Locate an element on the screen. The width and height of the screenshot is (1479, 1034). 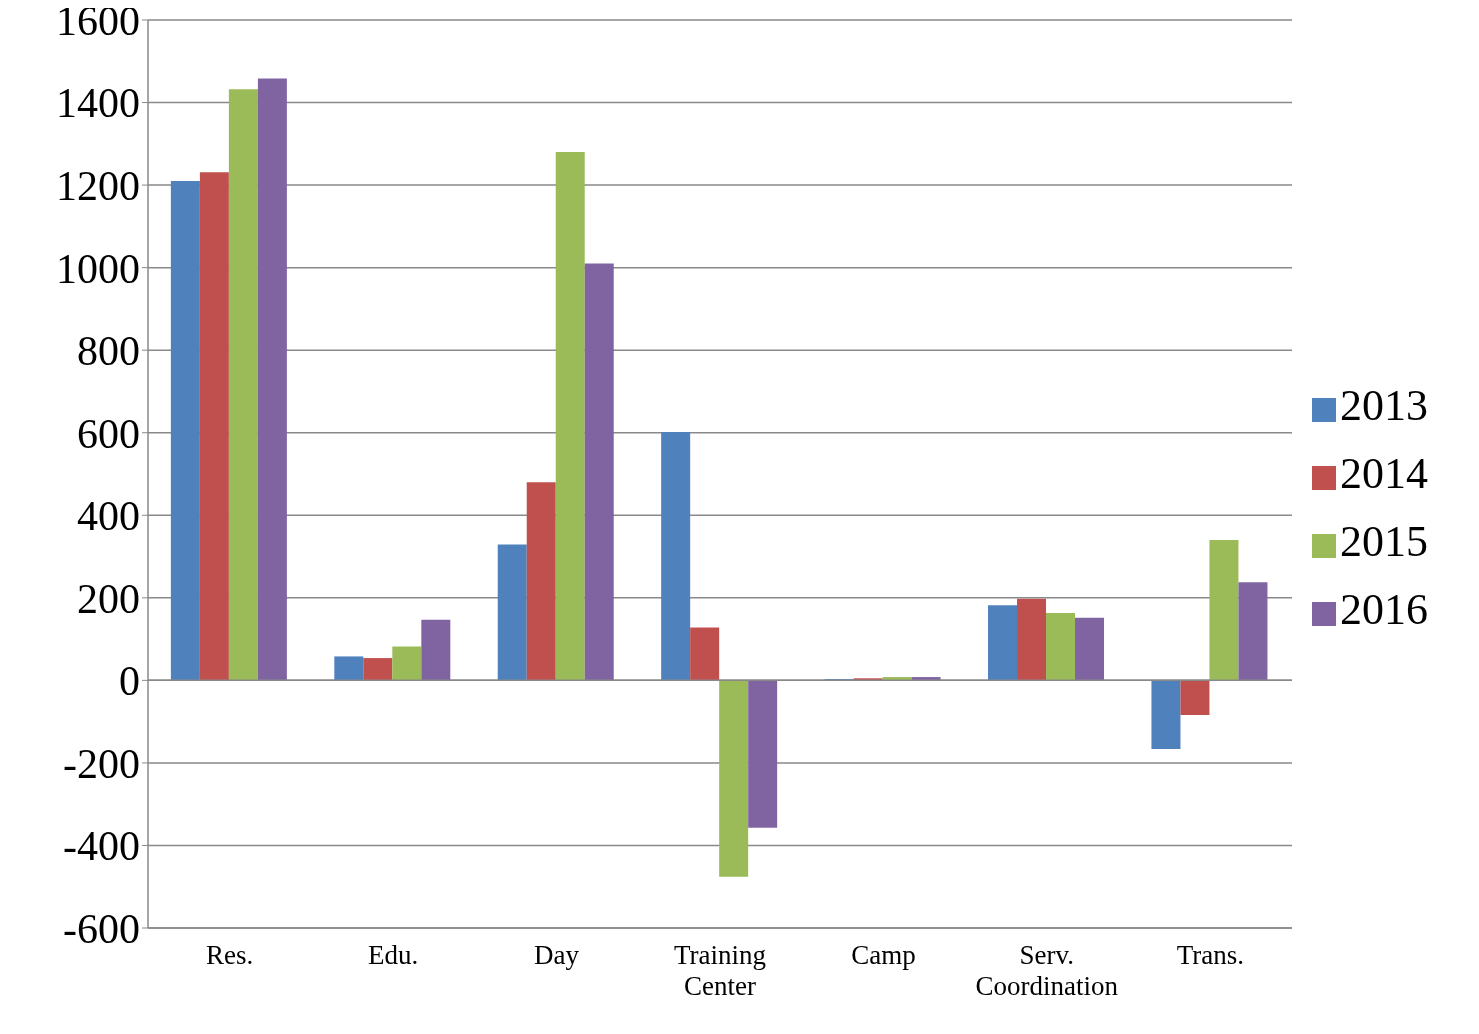
y-tick-label: -600 is located at coordinates (101, 928).